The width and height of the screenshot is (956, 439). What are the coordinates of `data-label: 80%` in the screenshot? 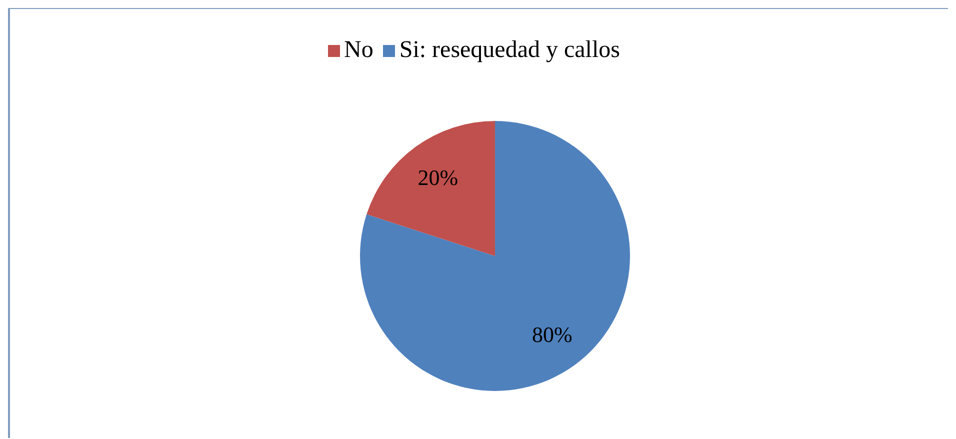 It's located at (552, 335).